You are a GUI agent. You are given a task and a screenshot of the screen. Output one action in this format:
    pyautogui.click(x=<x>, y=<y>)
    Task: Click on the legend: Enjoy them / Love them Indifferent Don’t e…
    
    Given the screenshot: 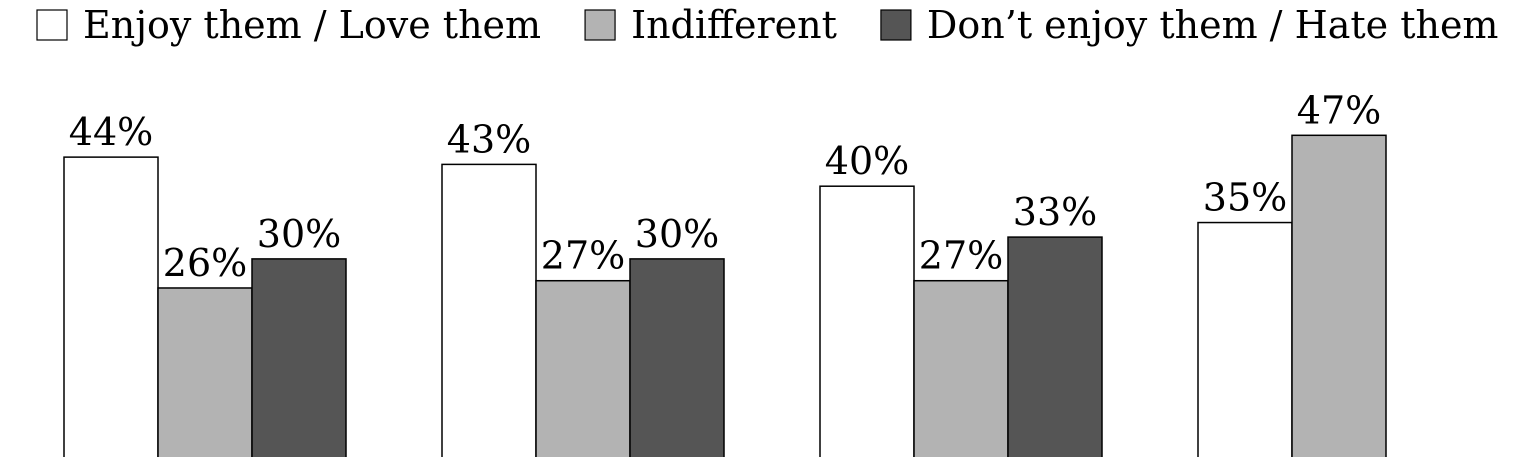 What is the action you would take?
    pyautogui.click(x=767, y=25)
    